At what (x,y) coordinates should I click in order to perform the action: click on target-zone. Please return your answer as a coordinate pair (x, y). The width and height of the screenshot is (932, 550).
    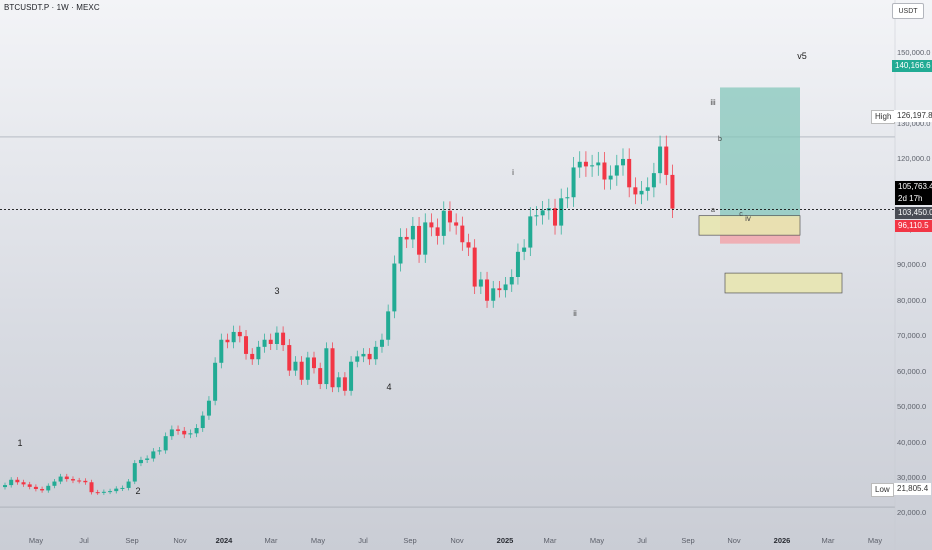
    Looking at the image, I should click on (760, 152).